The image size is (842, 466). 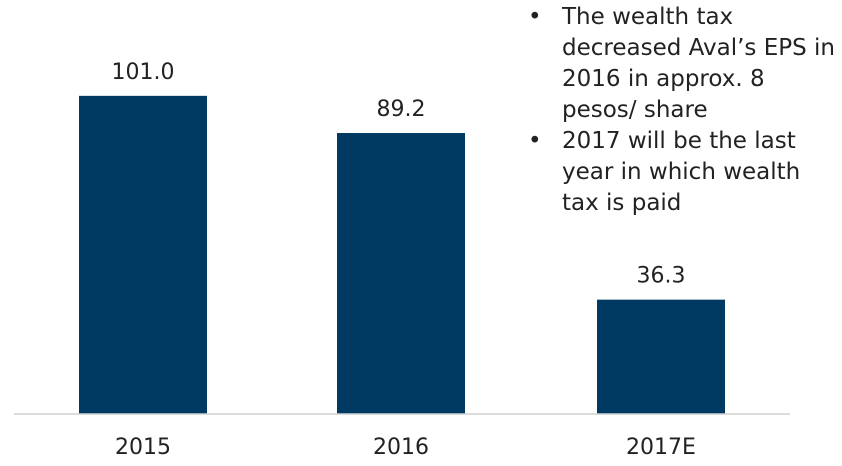 I want to click on x-tick-label: 2015, so click(x=143, y=447).